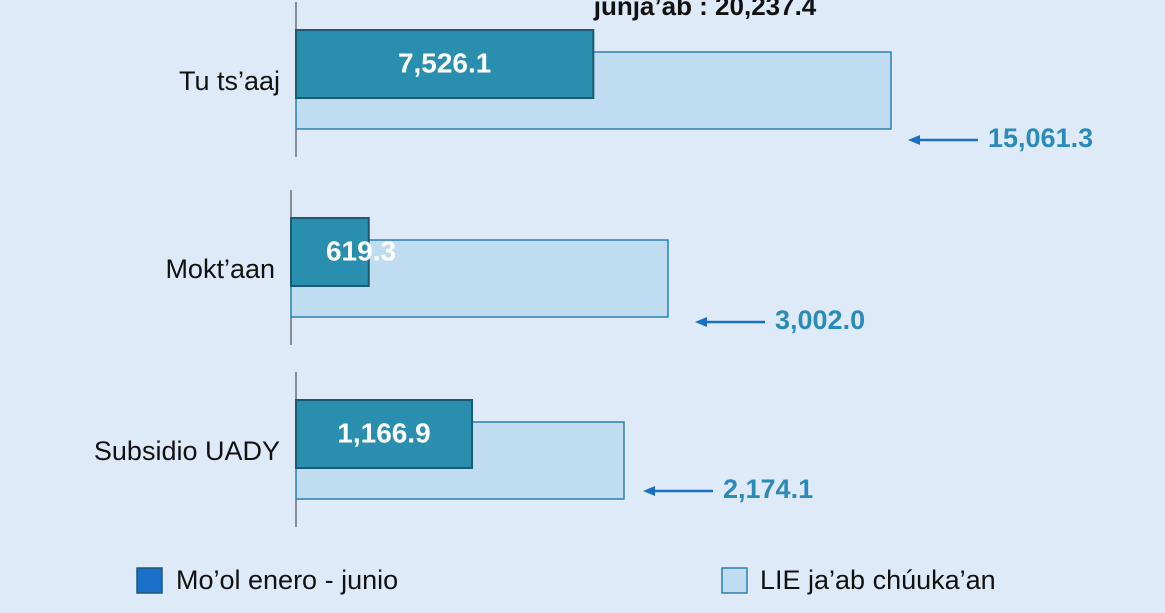 This screenshot has width=1165, height=613. What do you see at coordinates (287, 580) in the screenshot?
I see `legend-label: Mo’ol enero - junio` at bounding box center [287, 580].